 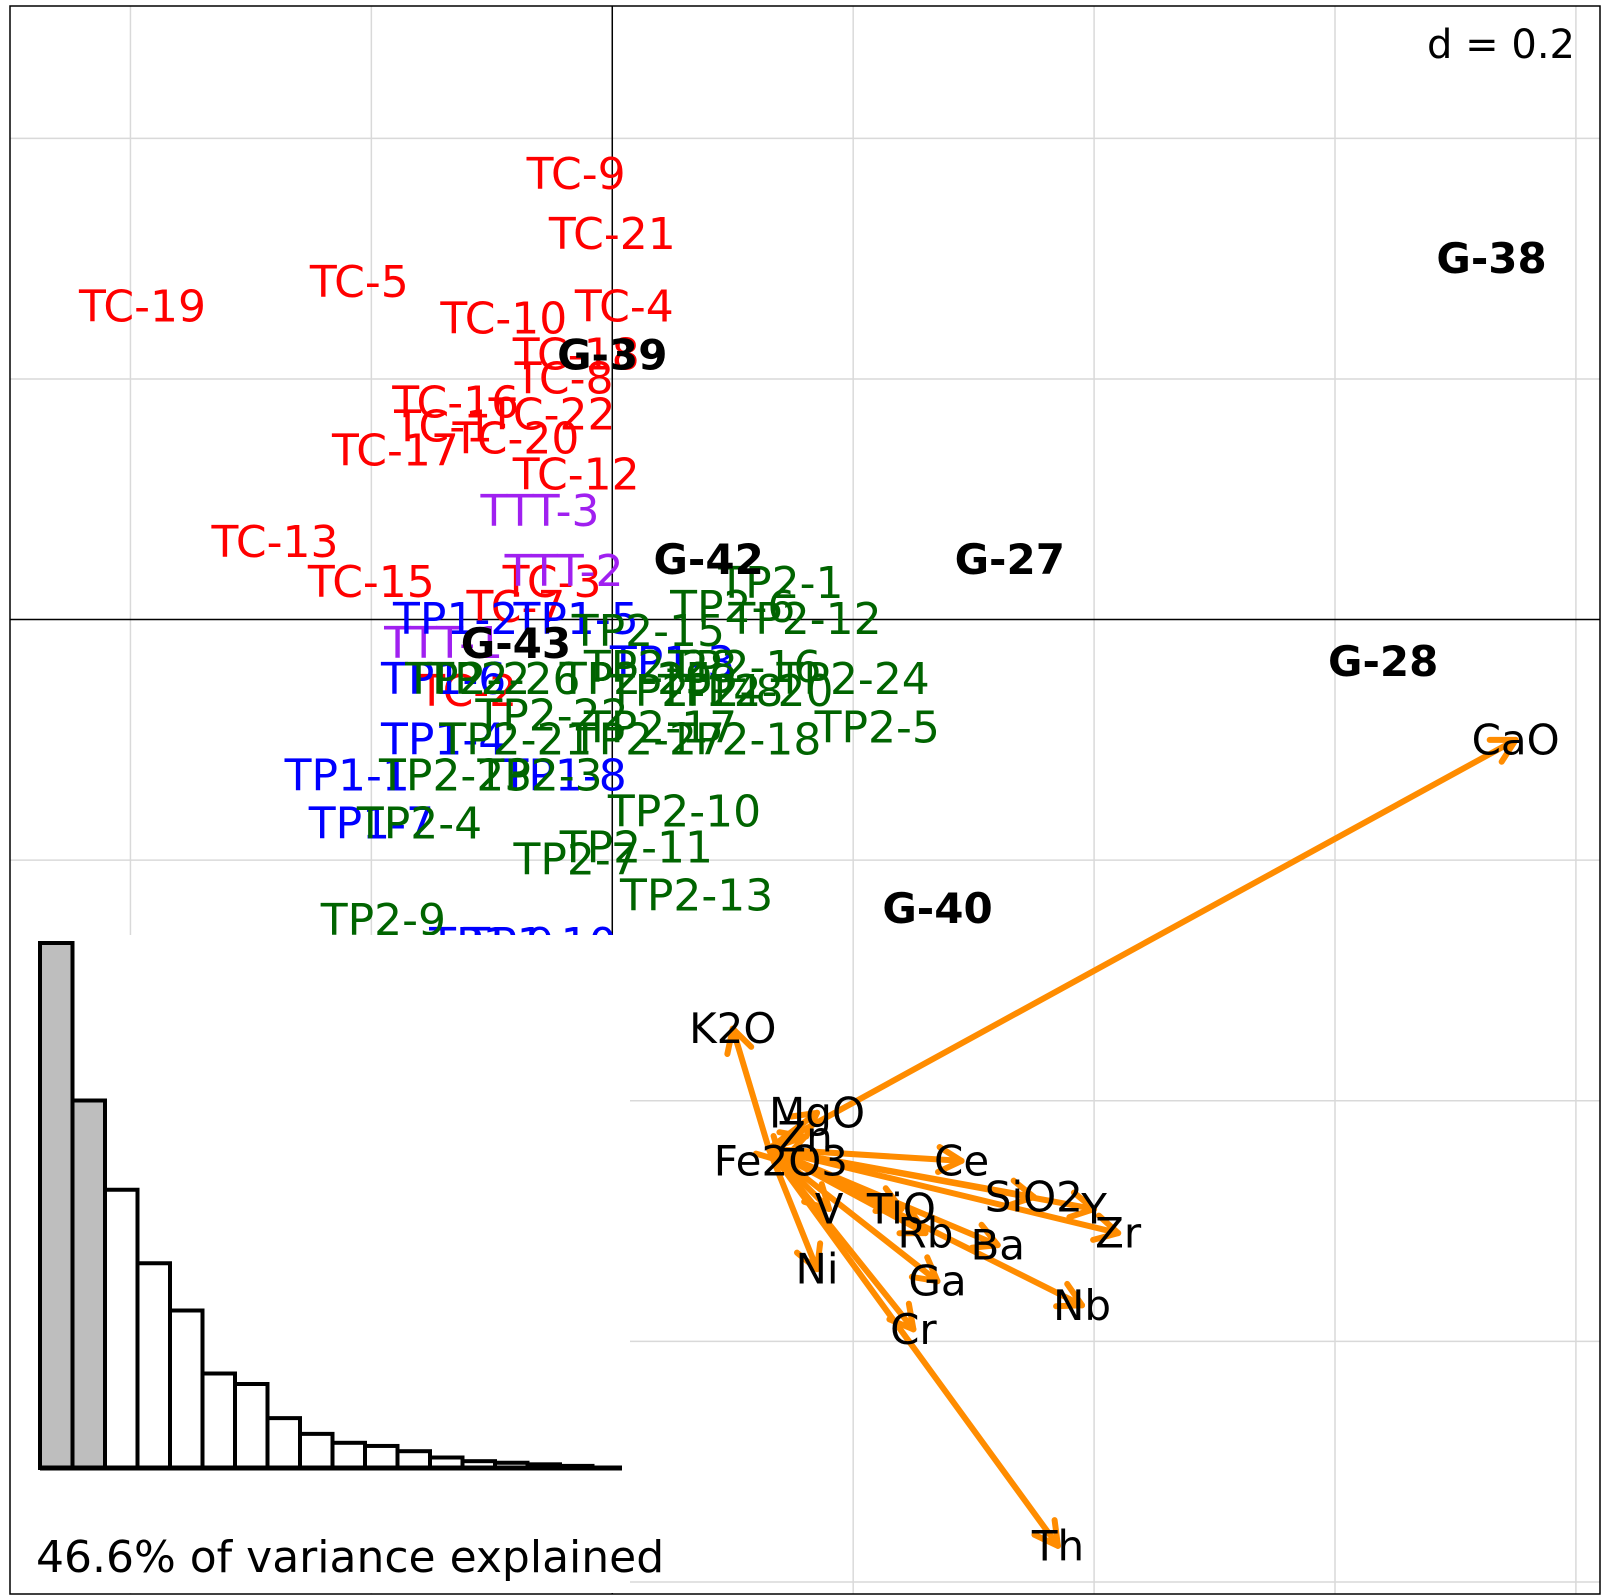 I want to click on point-tp1-7: TP1-7, so click(x=371, y=824).